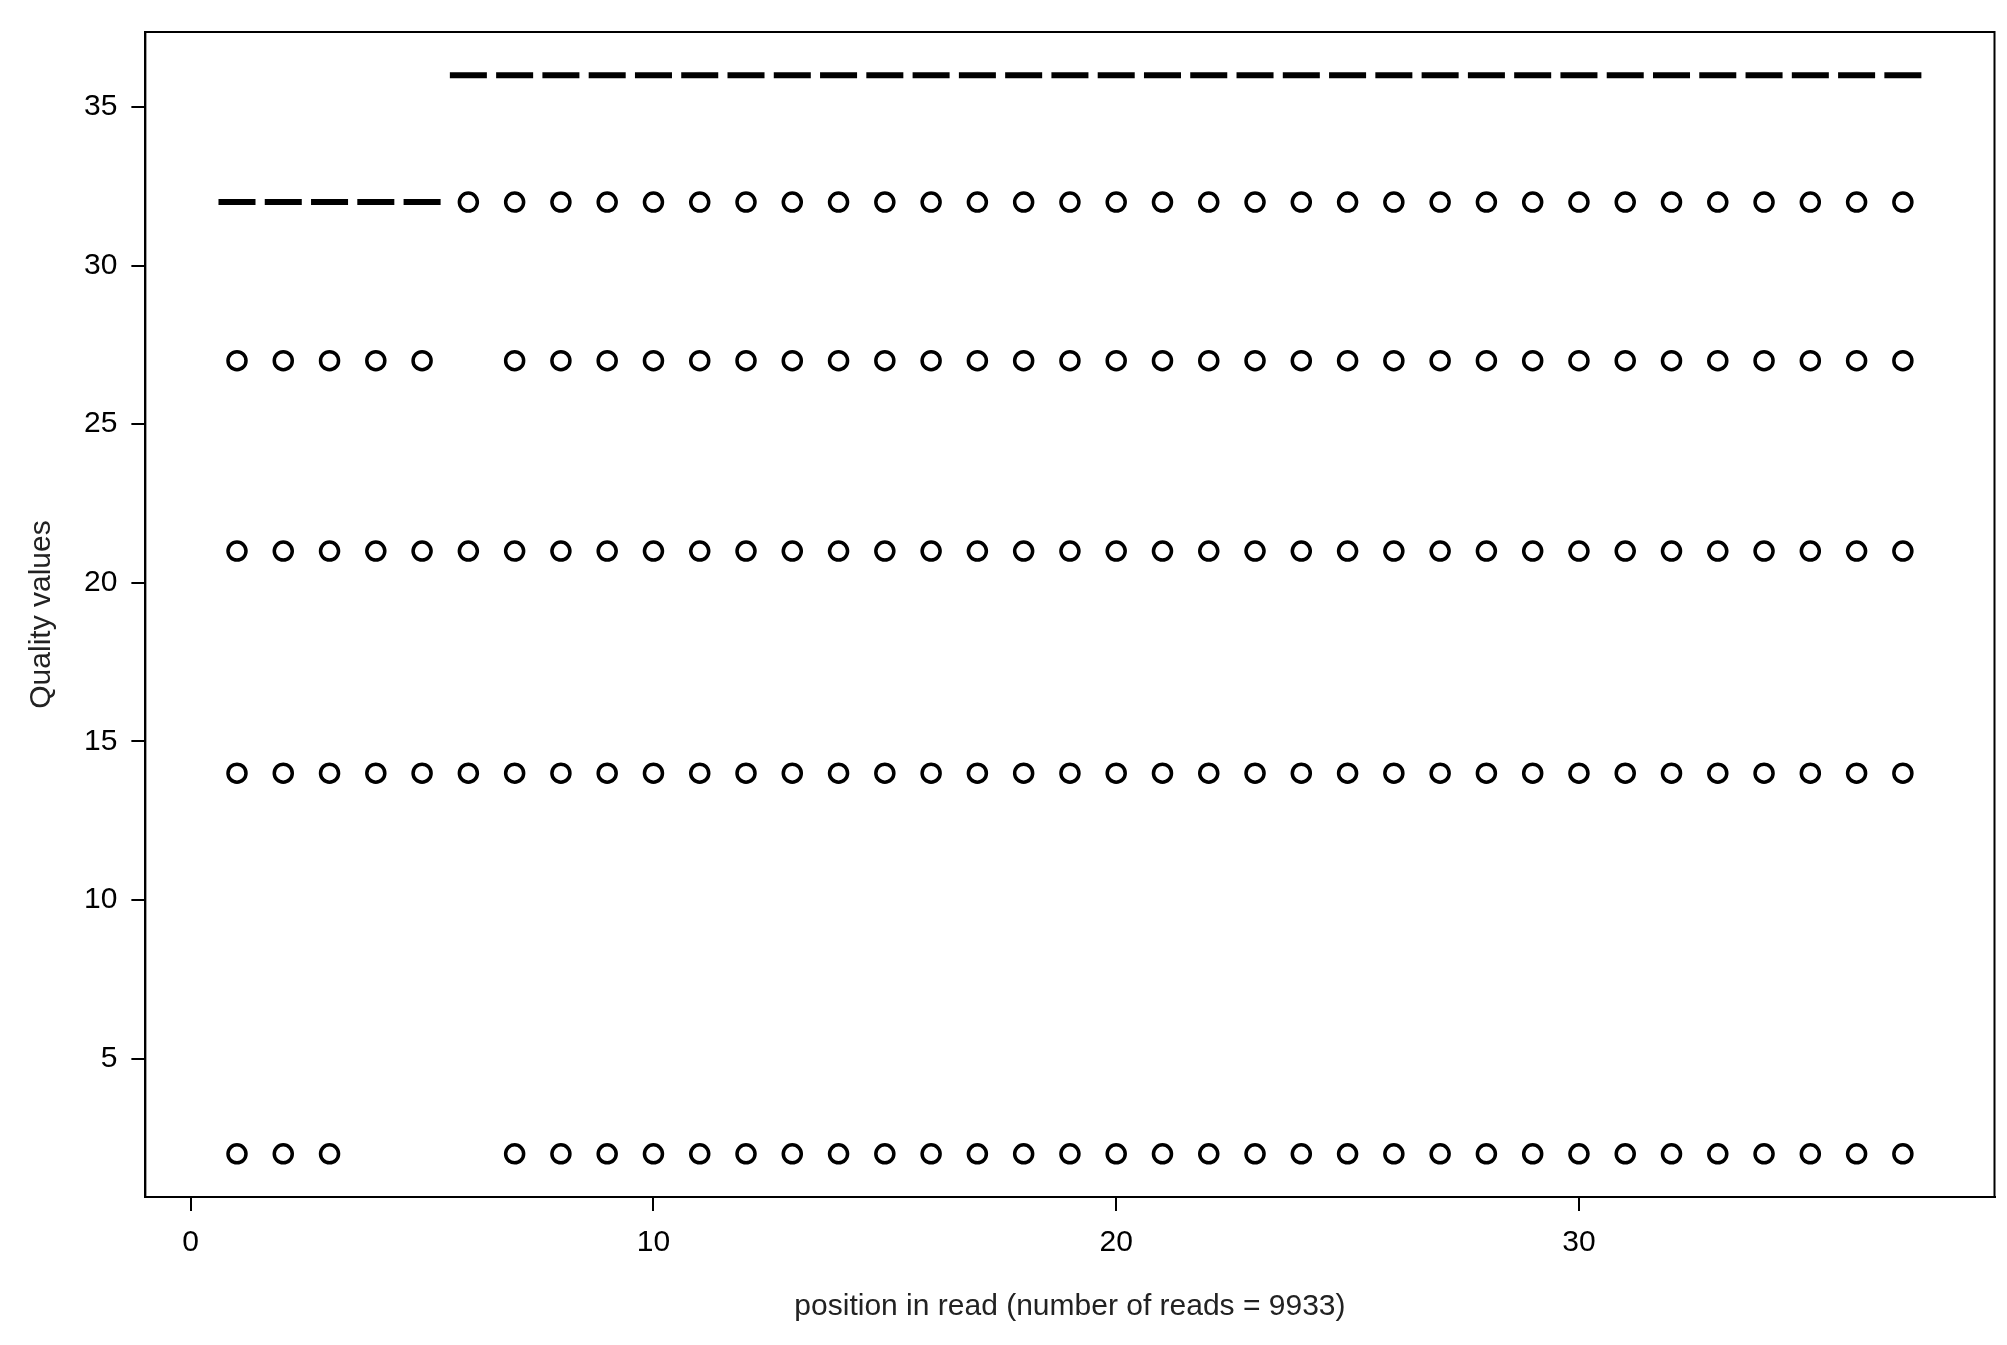  What do you see at coordinates (40, 614) in the screenshot?
I see `y-axis-title: Quality values` at bounding box center [40, 614].